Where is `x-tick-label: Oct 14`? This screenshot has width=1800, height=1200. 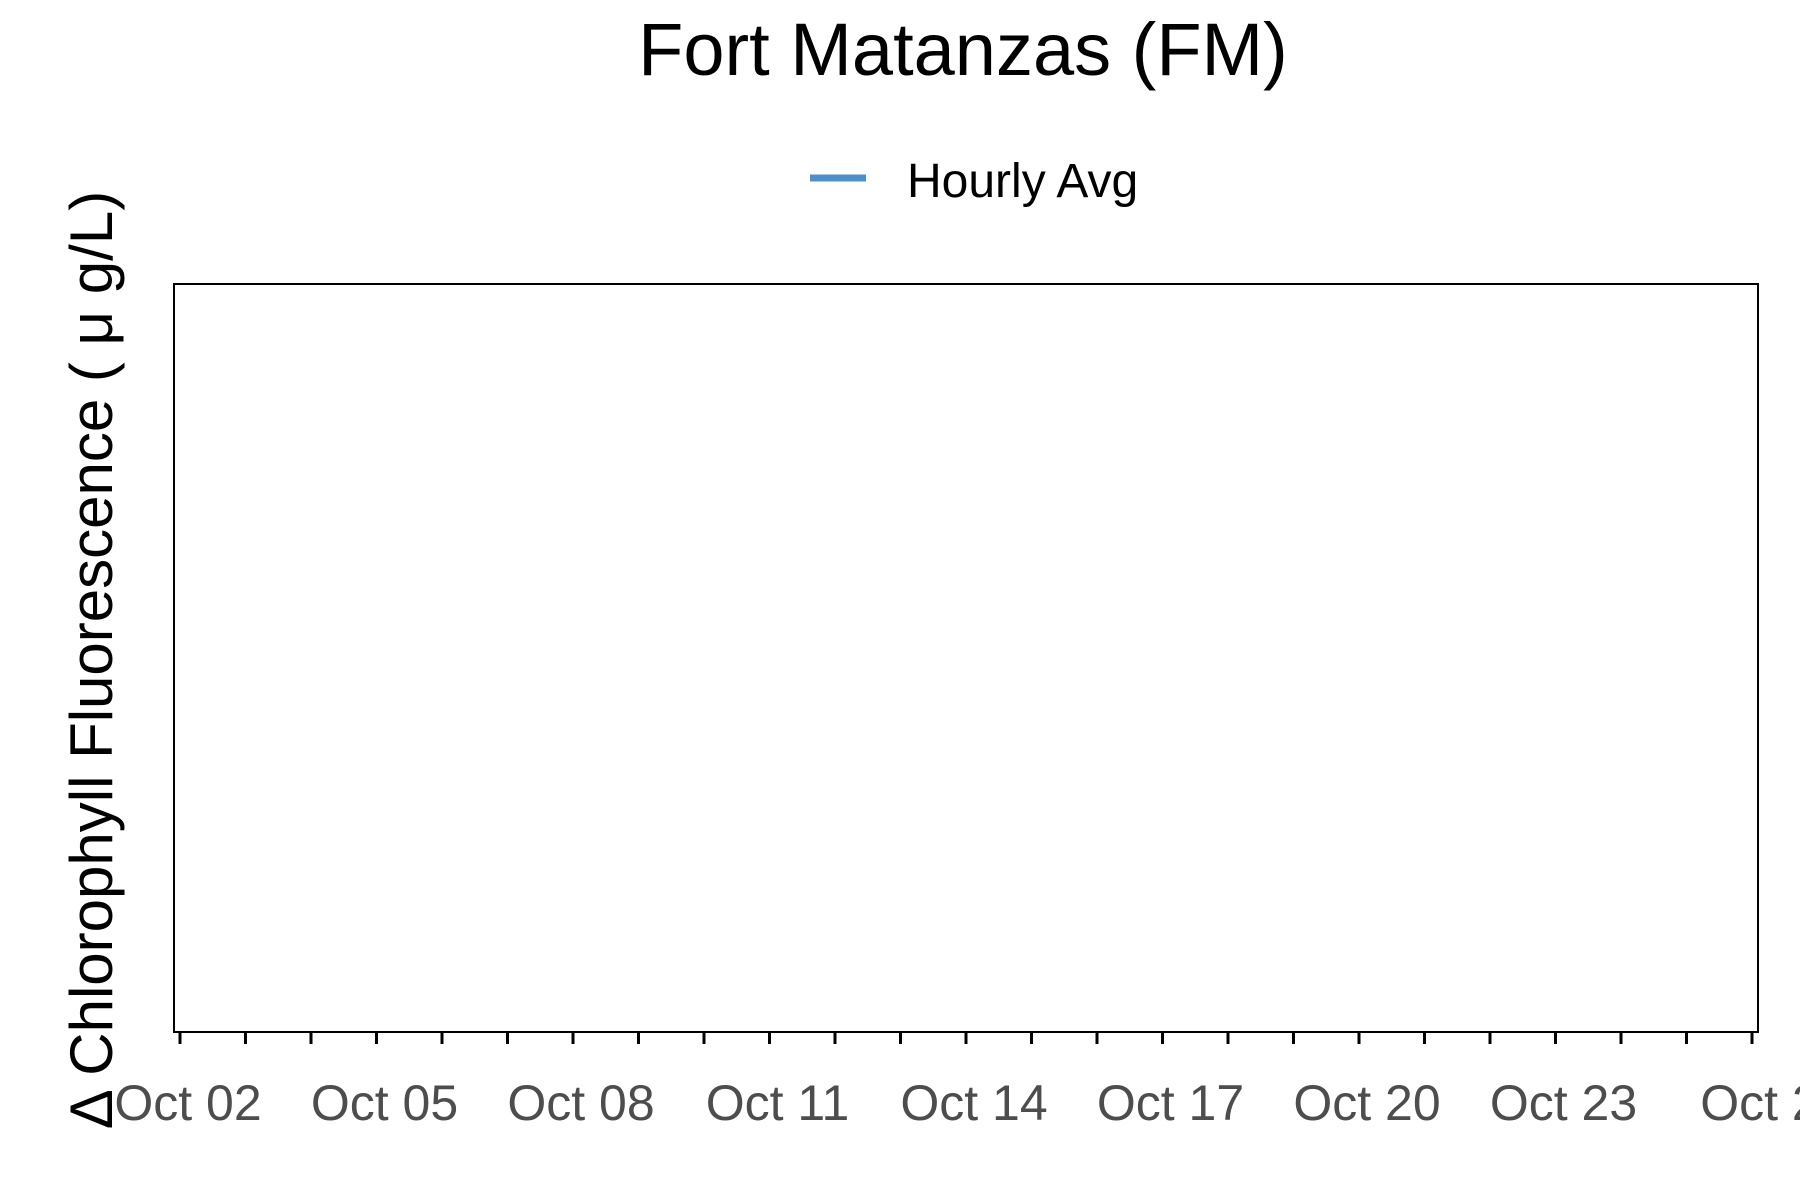 x-tick-label: Oct 14 is located at coordinates (973, 1103).